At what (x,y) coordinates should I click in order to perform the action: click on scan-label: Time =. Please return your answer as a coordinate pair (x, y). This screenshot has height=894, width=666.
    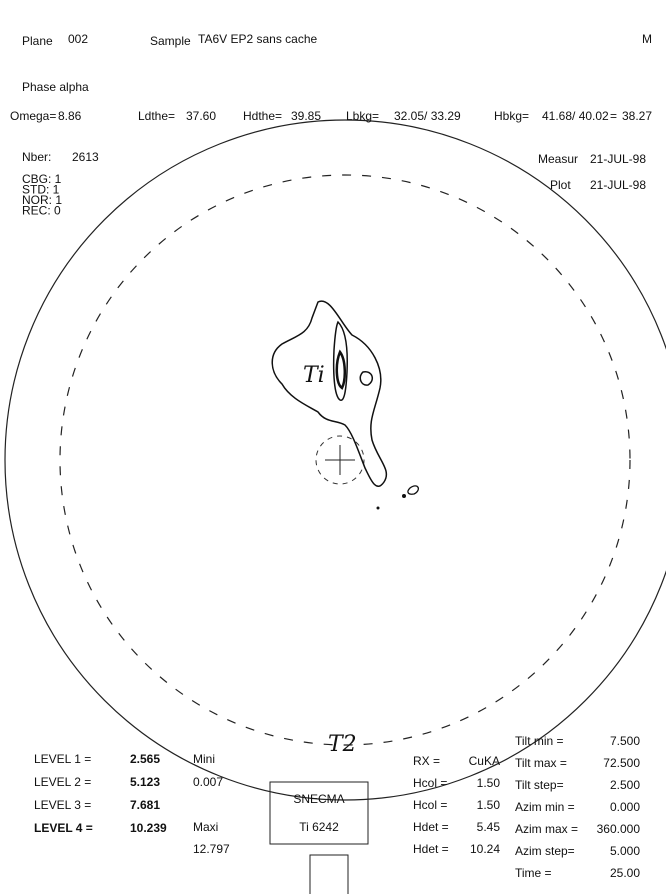
    Looking at the image, I should click on (533, 873).